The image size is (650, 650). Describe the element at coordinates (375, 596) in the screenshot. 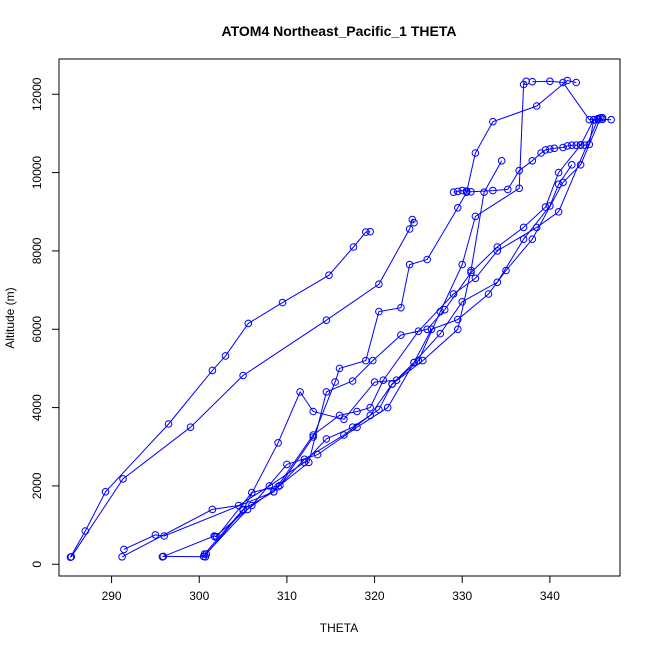

I see `x-tick-label: 320` at that location.